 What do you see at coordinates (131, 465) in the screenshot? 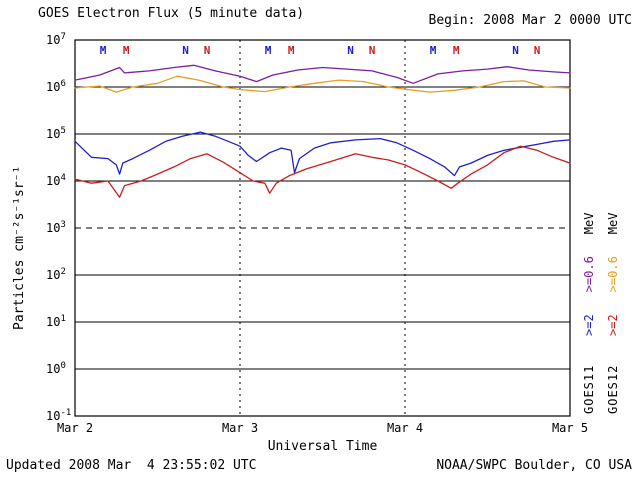
I see `updated-timestamp: Updated 2008 Mar 4 23:55:02 UTC` at bounding box center [131, 465].